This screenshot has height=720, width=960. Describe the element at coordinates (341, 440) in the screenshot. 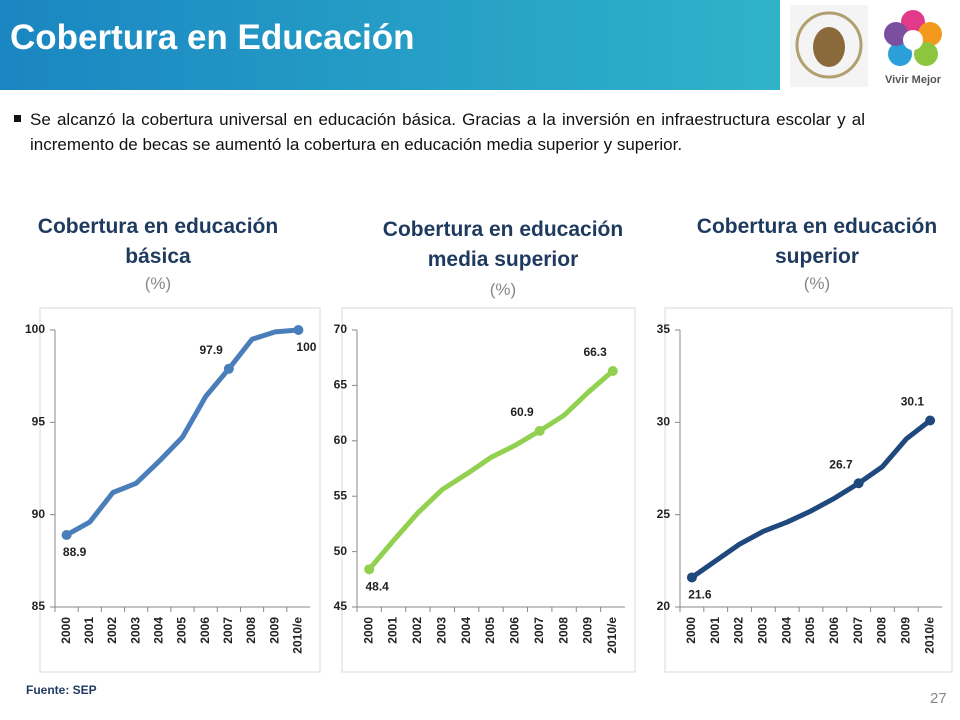

I see `y-tick-label: 60` at that location.